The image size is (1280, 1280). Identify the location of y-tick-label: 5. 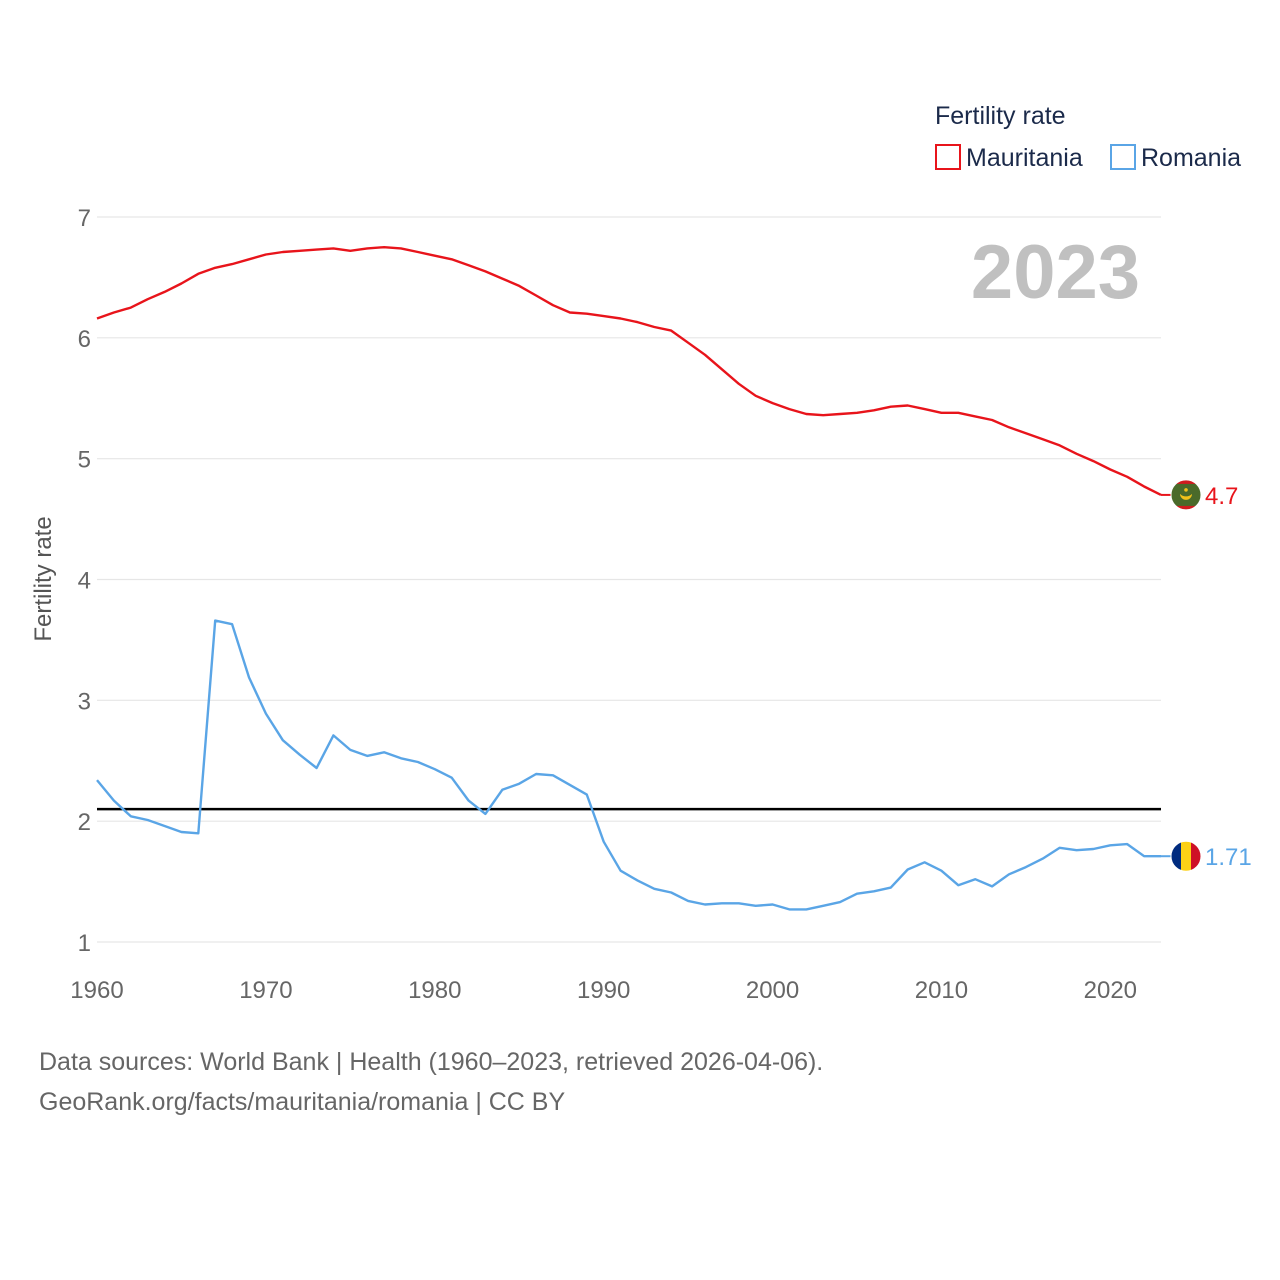
(84, 460).